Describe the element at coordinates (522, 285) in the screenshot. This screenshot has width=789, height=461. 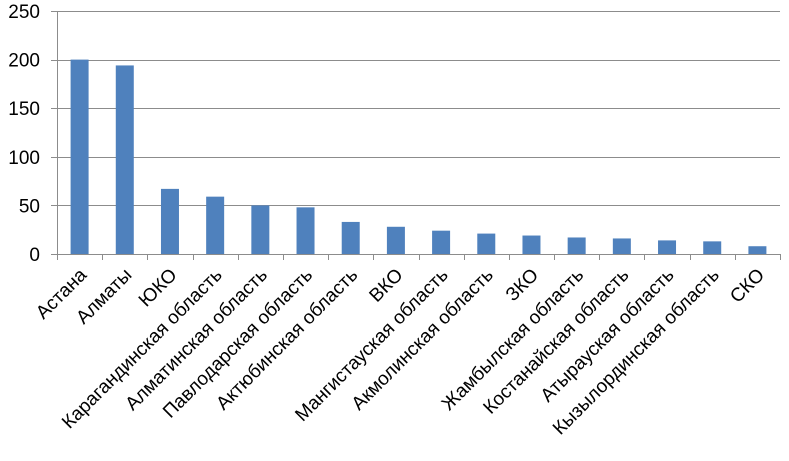
I see `x-tick-label-11: ЗКО` at that location.